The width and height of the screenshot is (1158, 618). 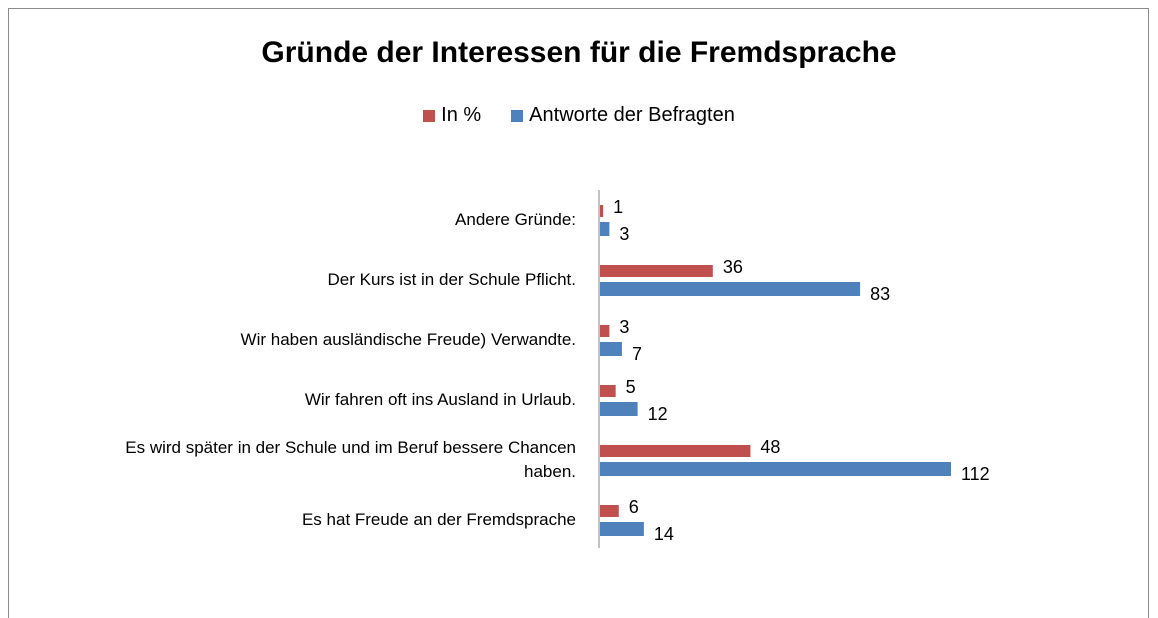 I want to click on data-label: 1, so click(x=618, y=207).